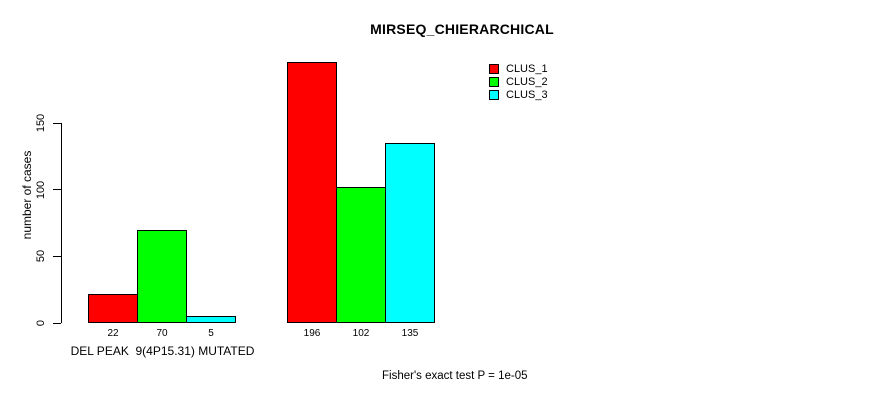 This screenshot has height=400, width=890. I want to click on bar-value-label: 135, so click(410, 333).